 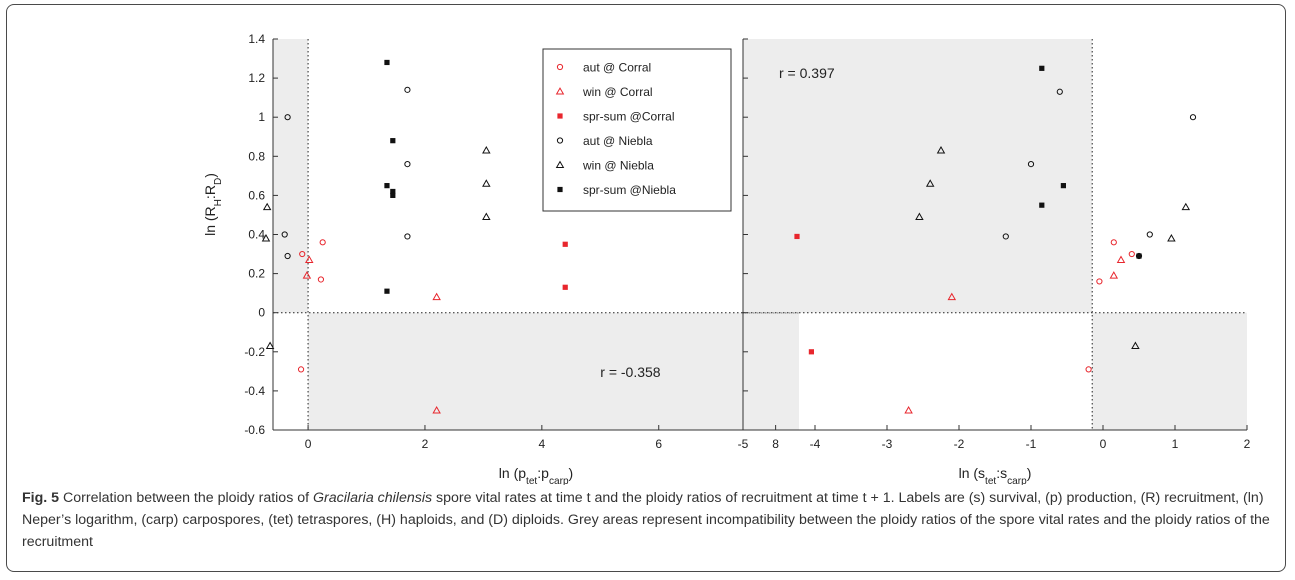 I want to click on legend-label: win @ Niebla, so click(x=618, y=166).